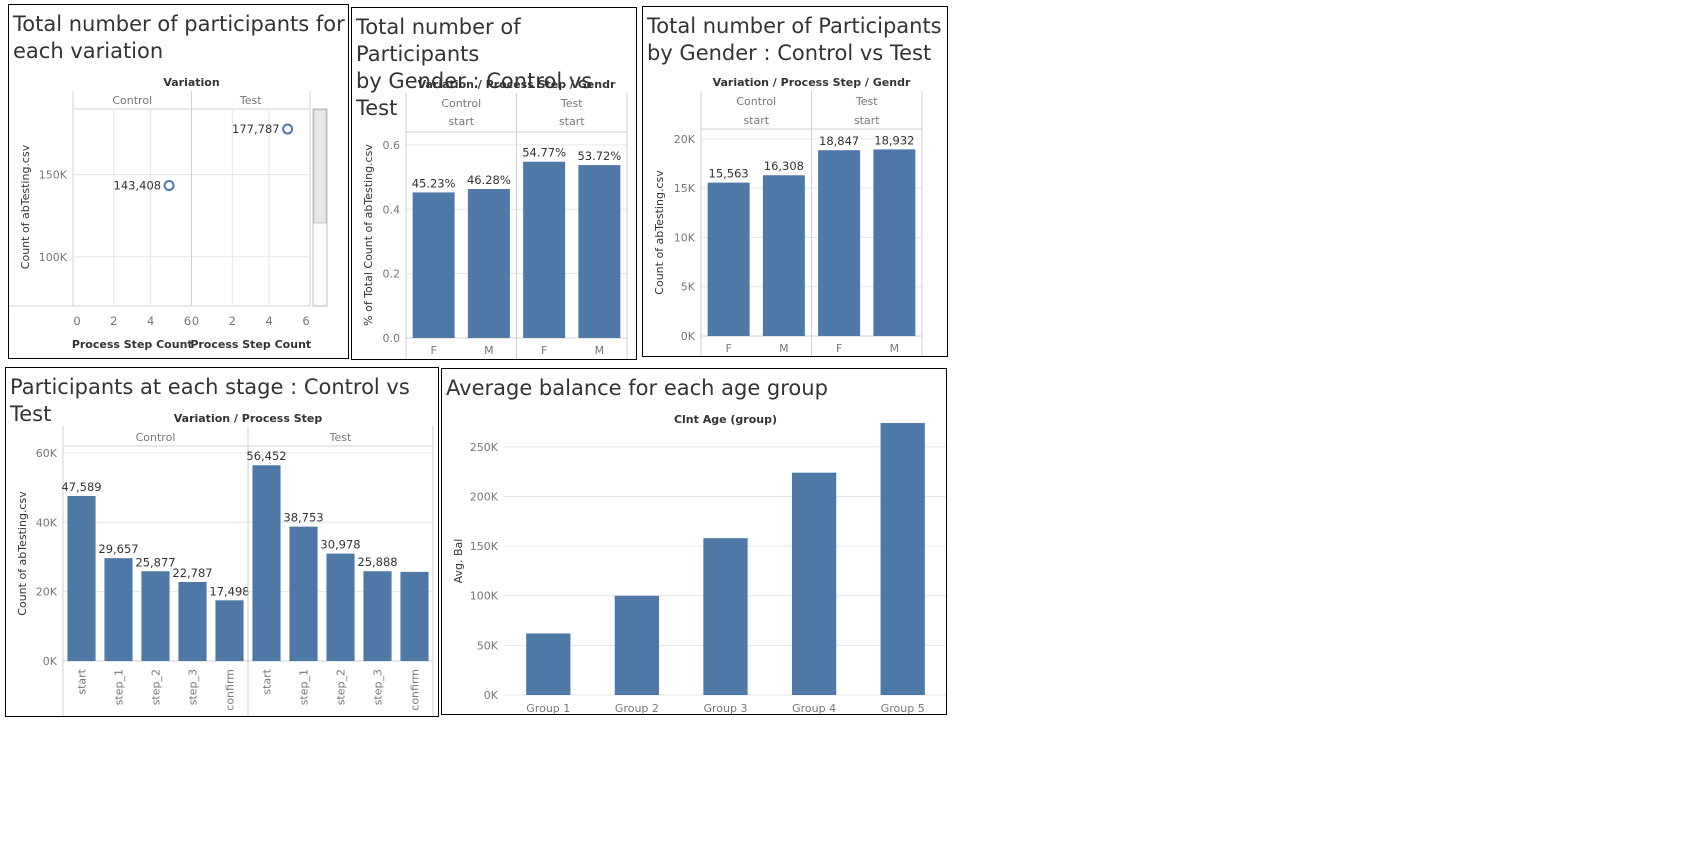 The width and height of the screenshot is (1696, 860). Describe the element at coordinates (729, 174) in the screenshot. I see `data-label: 15,563` at that location.